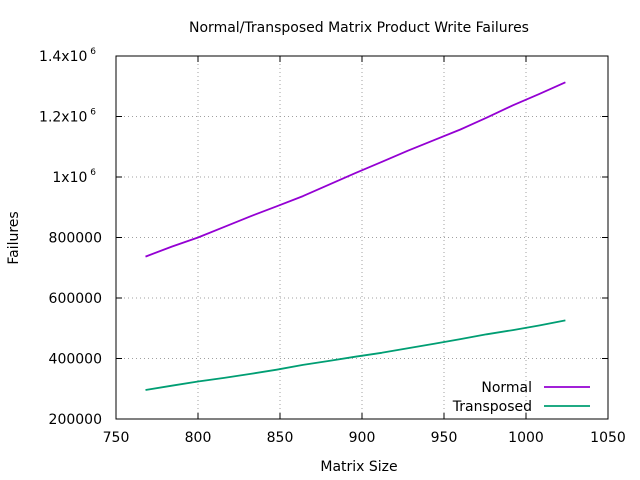 The width and height of the screenshot is (640, 480). What do you see at coordinates (608, 438) in the screenshot?
I see `x-tick-label: 1050` at bounding box center [608, 438].